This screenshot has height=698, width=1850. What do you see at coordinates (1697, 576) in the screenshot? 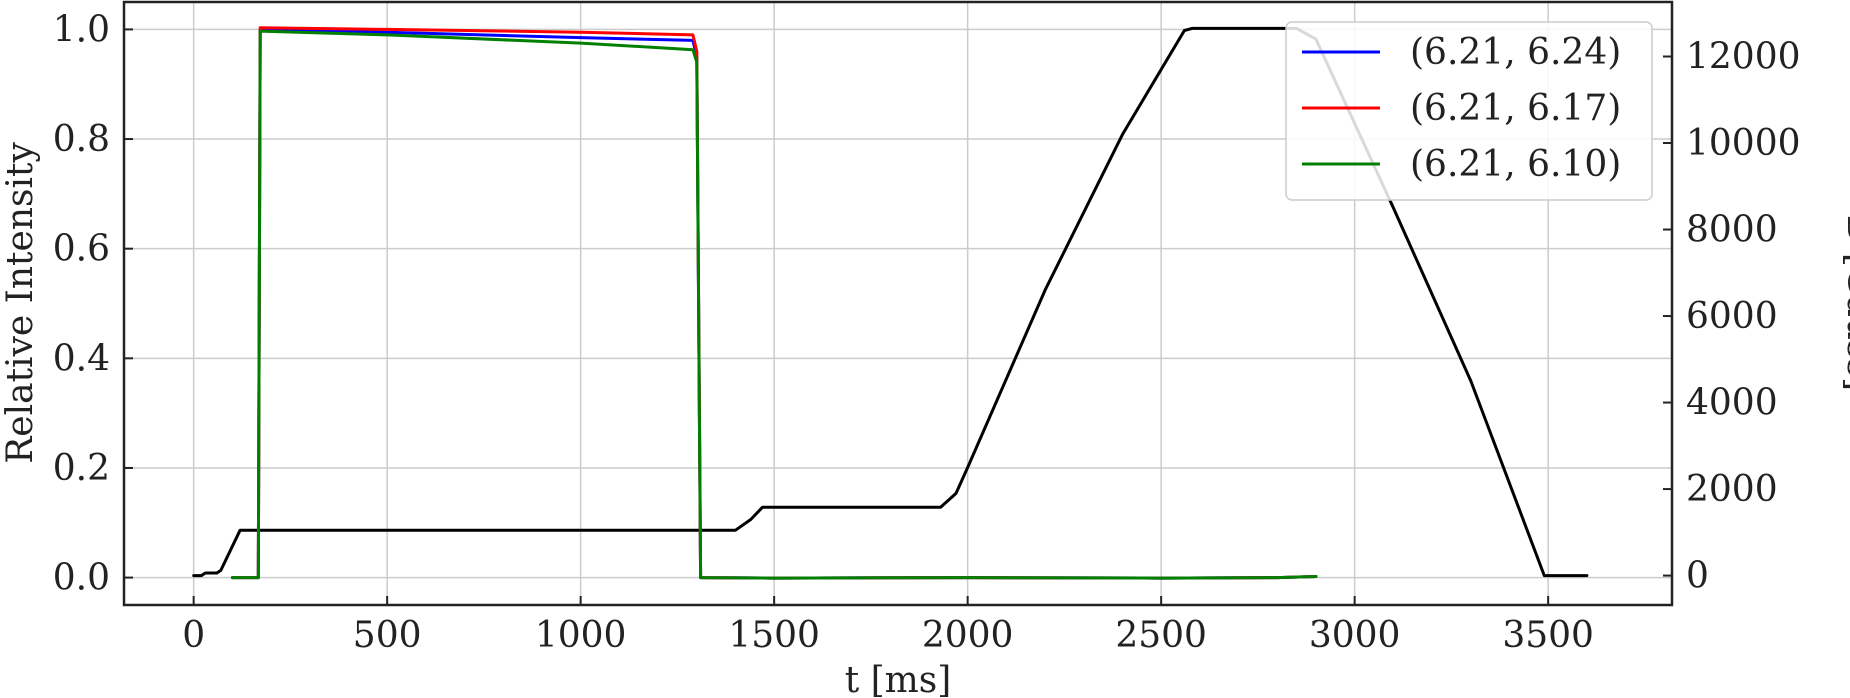
I see `y2-tick-label: 0` at bounding box center [1697, 576].